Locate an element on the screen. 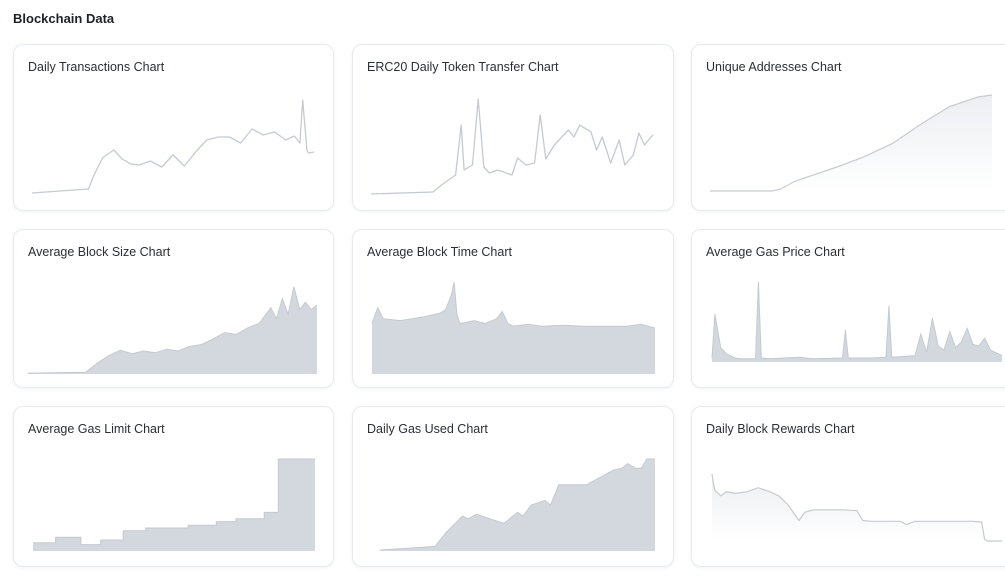  daily-gas-used-sparkline is located at coordinates (517, 504).